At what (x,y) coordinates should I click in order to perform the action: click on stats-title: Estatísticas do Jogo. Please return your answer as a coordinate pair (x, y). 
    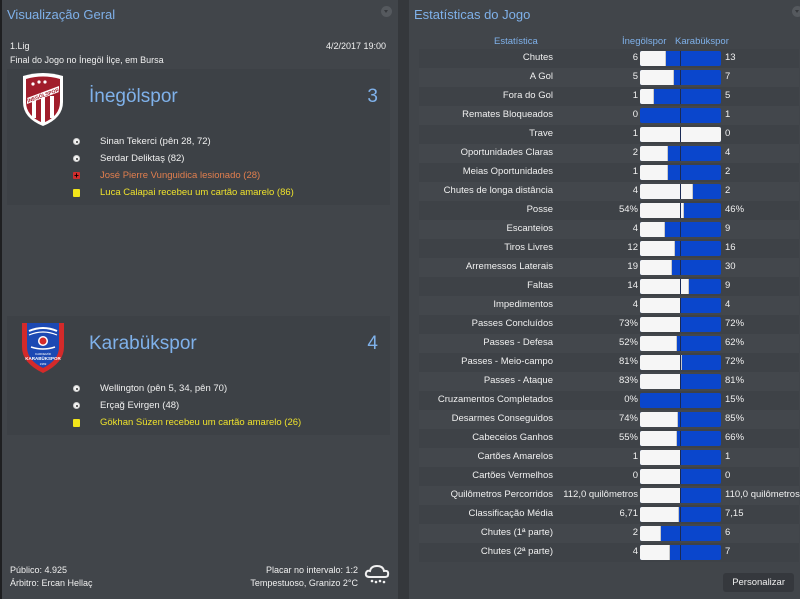
    Looking at the image, I should click on (472, 14).